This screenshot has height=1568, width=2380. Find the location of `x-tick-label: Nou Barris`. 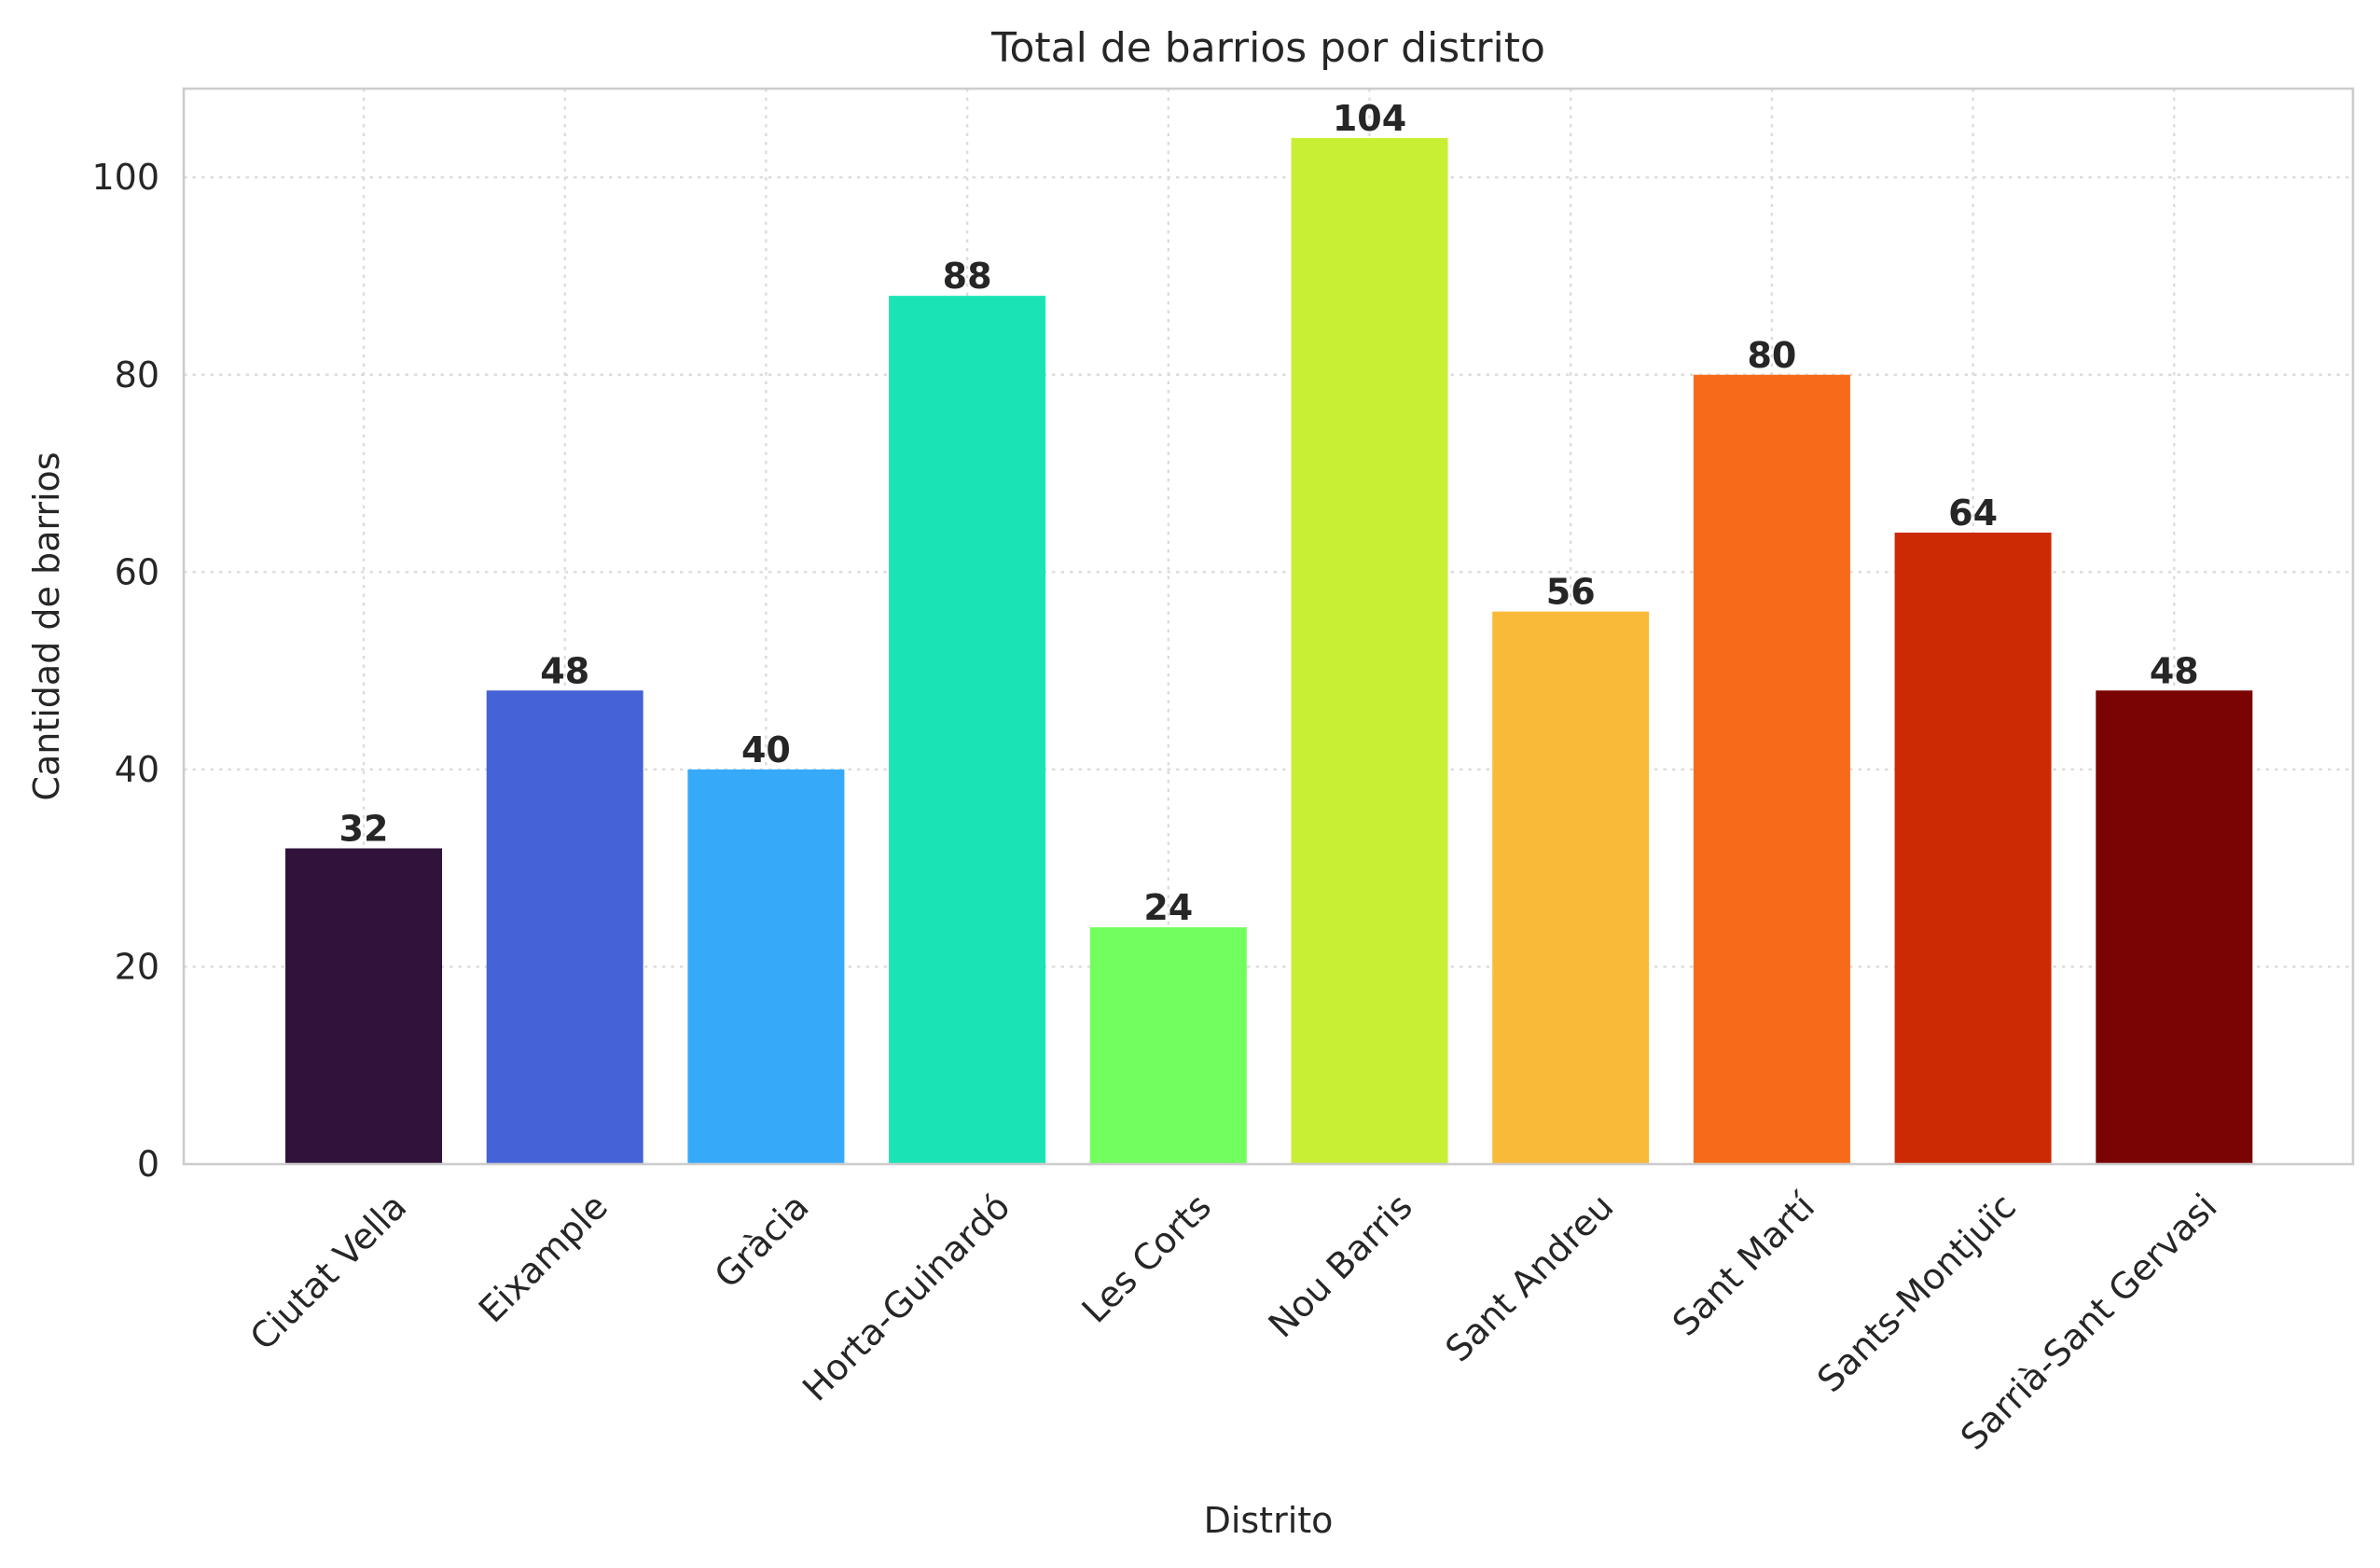

x-tick-label: Nou Barris is located at coordinates (1340, 1265).